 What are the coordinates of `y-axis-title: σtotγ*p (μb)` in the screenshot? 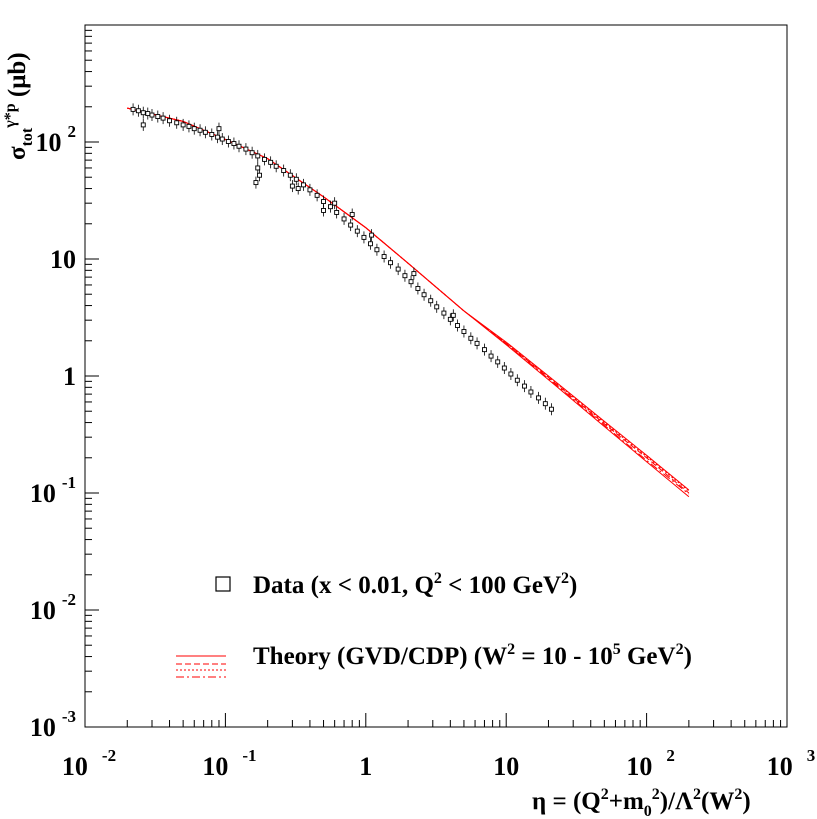 It's located at (19, 106).